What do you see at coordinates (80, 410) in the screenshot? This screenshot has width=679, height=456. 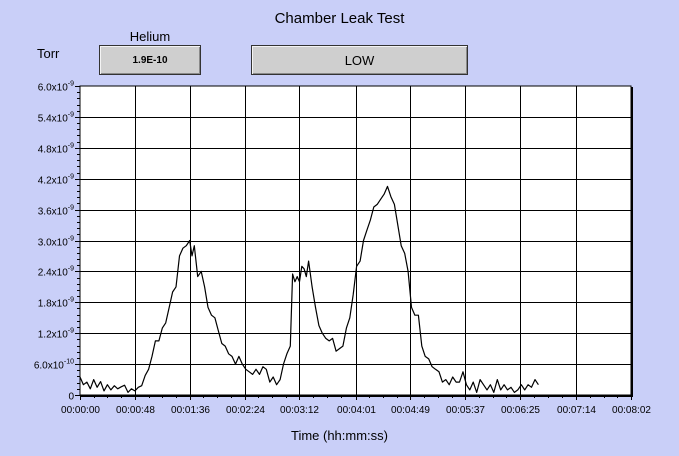 I see `x-tick-label: 00:00:00` at bounding box center [80, 410].